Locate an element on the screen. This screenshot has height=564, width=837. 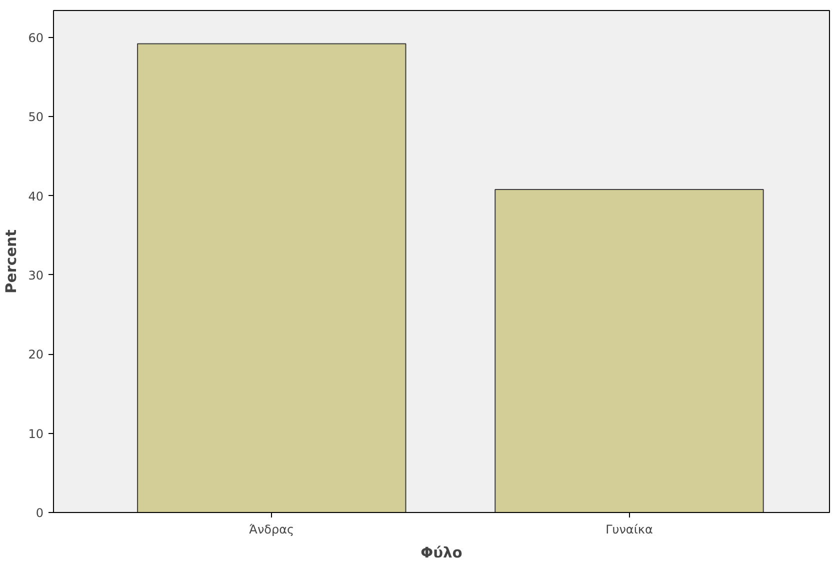
y-tick-label: 10 is located at coordinates (36, 433).